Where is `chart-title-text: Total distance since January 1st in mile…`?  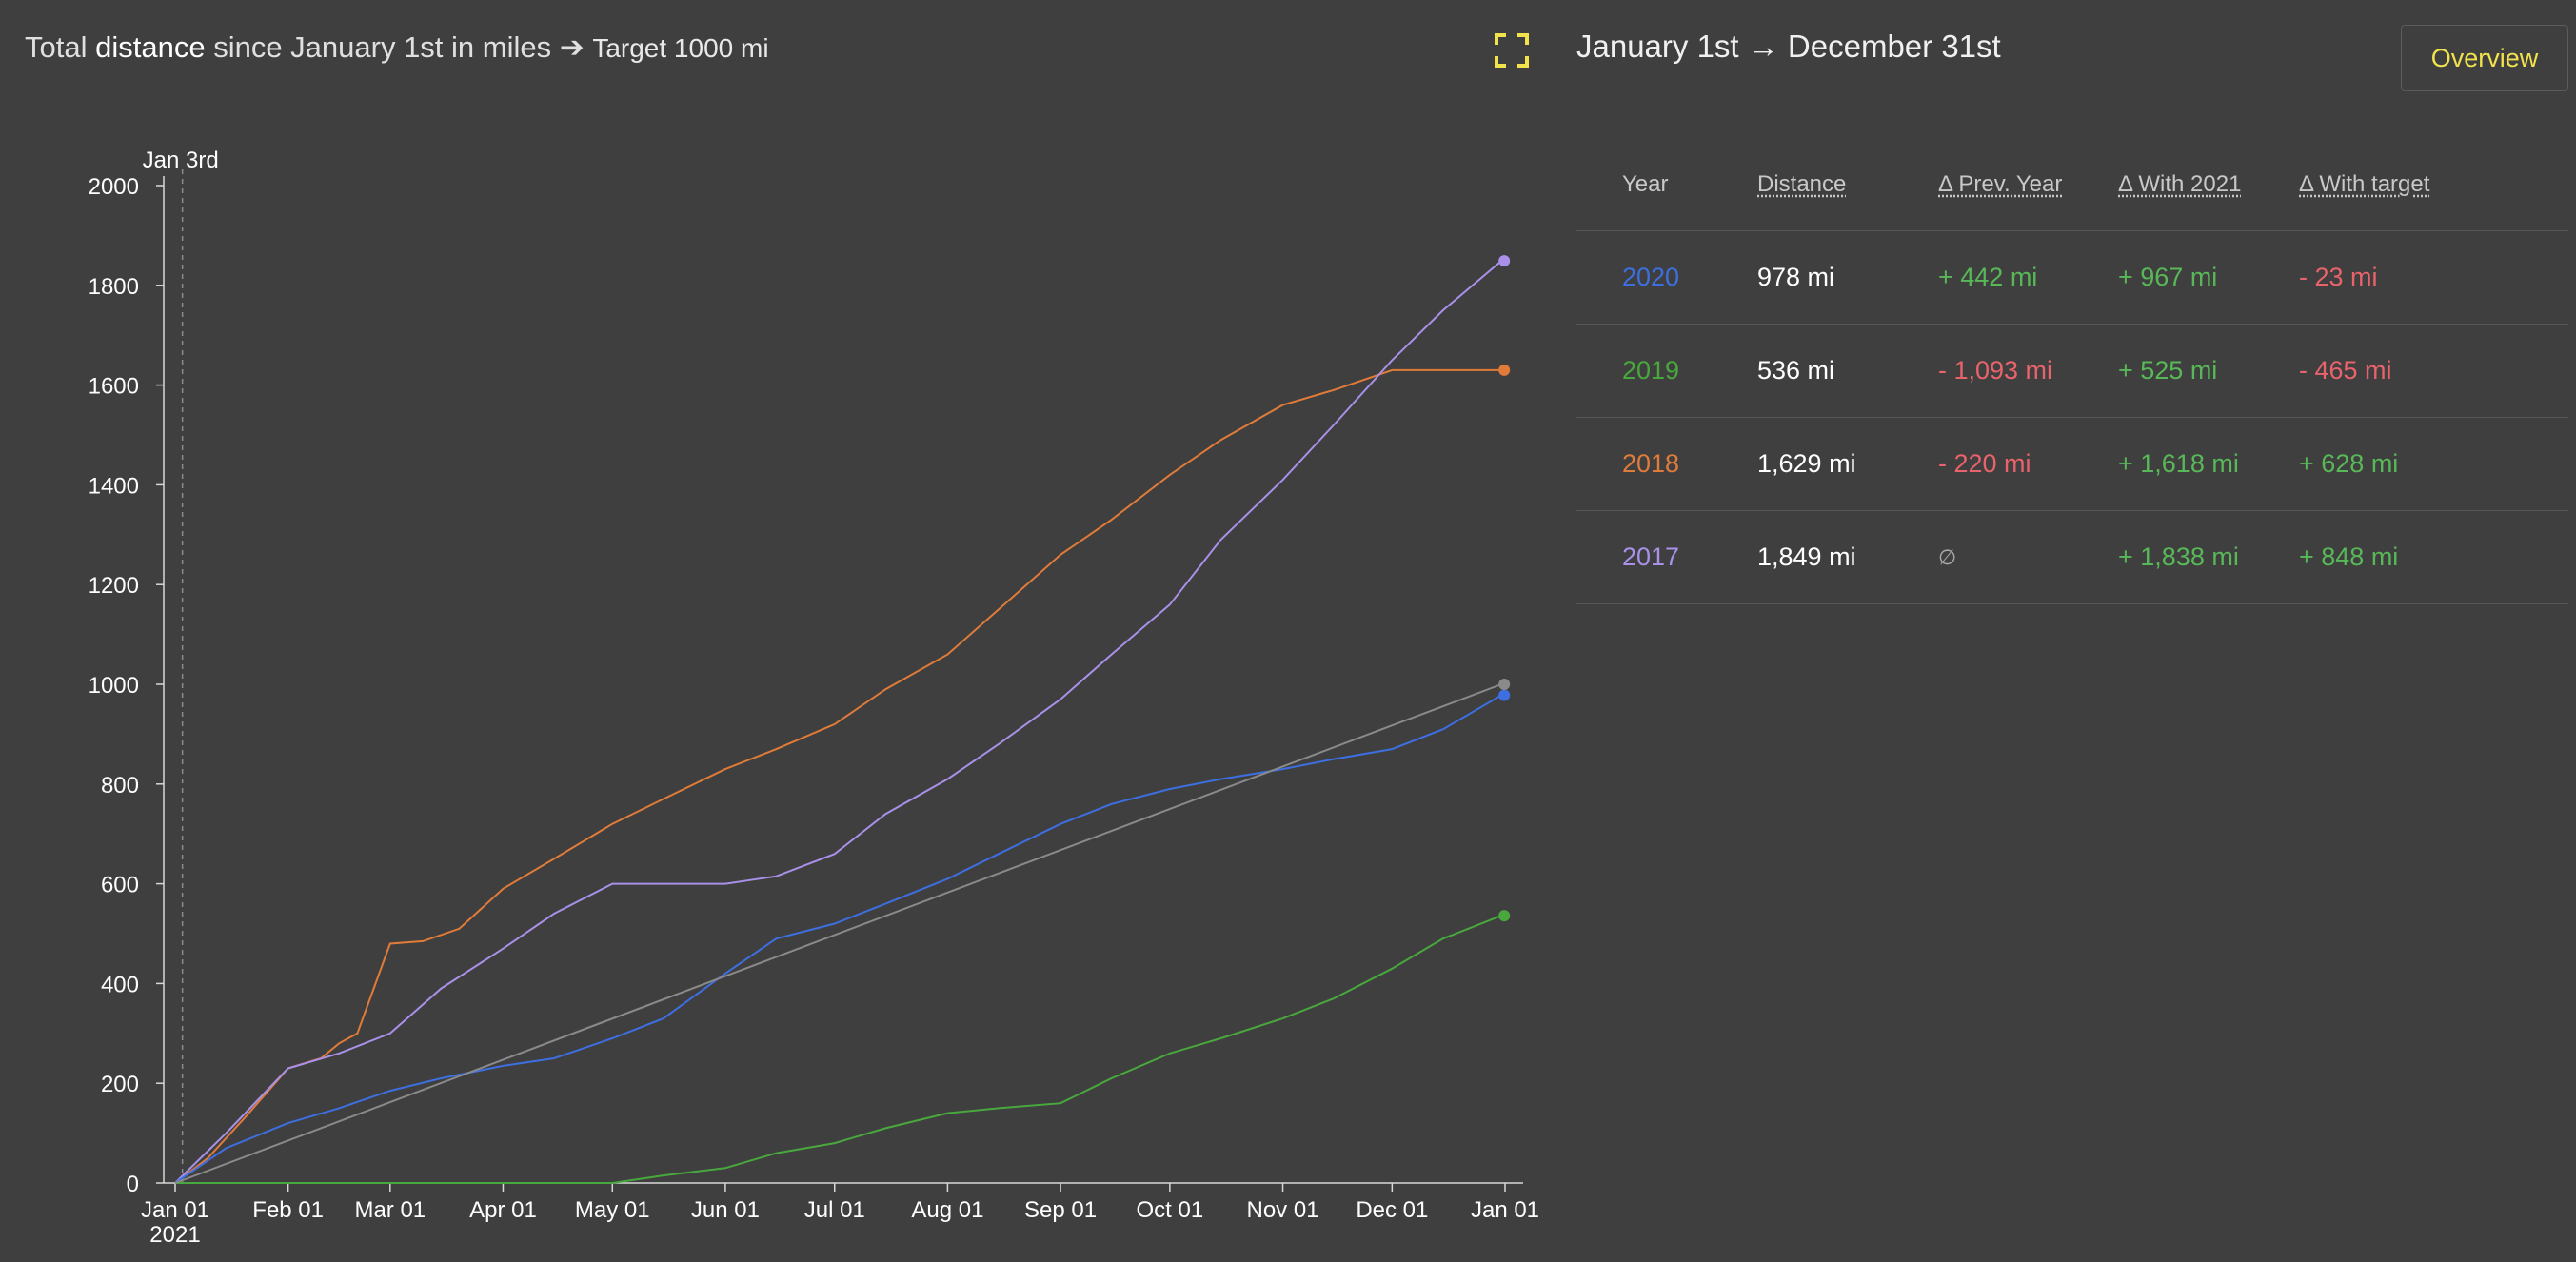 chart-title-text: Total distance since January 1st in mile… is located at coordinates (308, 47).